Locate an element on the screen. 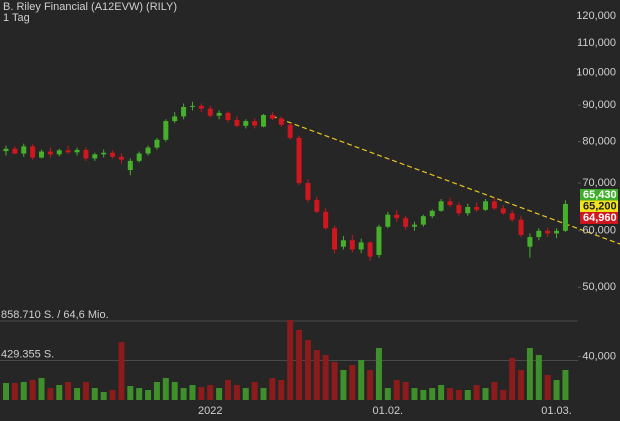  chart-subtitle: 1 Tag is located at coordinates (16, 18).